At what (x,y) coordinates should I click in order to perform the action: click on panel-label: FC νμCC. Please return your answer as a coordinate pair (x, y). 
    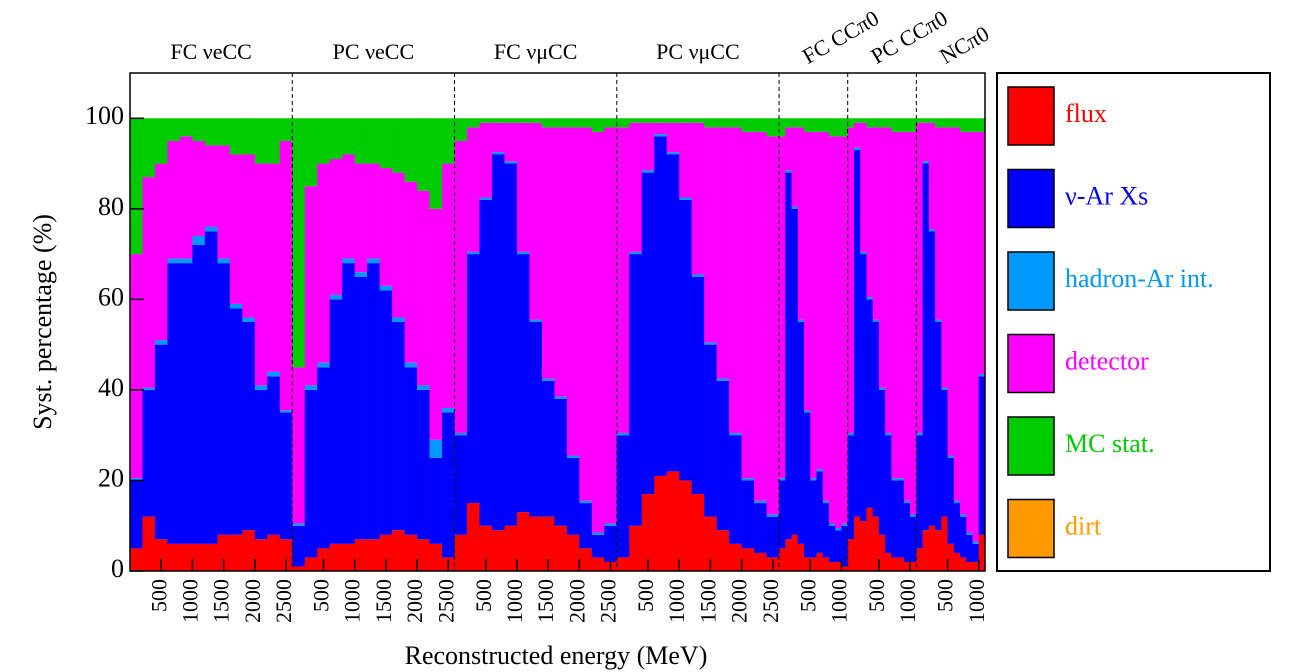
    Looking at the image, I should click on (536, 51).